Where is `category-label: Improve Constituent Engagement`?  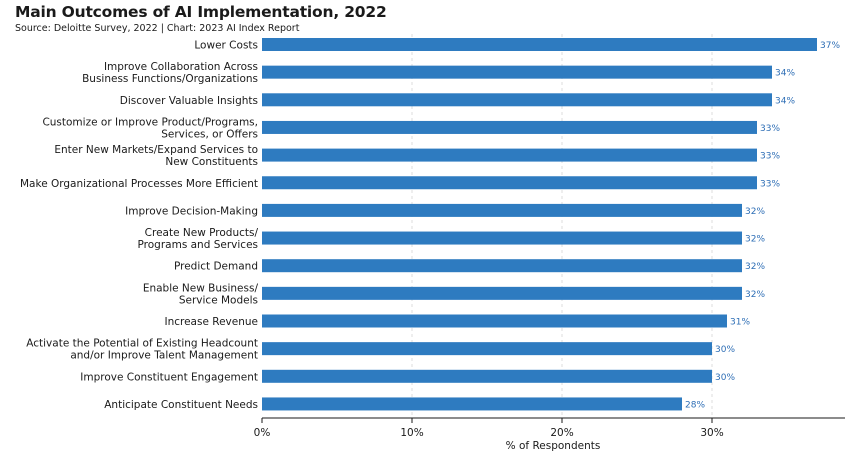
category-label: Improve Constituent Engagement is located at coordinates (169, 377).